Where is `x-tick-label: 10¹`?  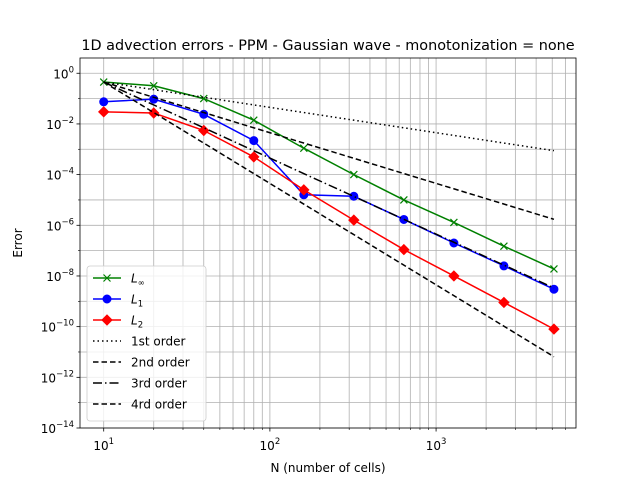
x-tick-label: 10¹ is located at coordinates (103, 445).